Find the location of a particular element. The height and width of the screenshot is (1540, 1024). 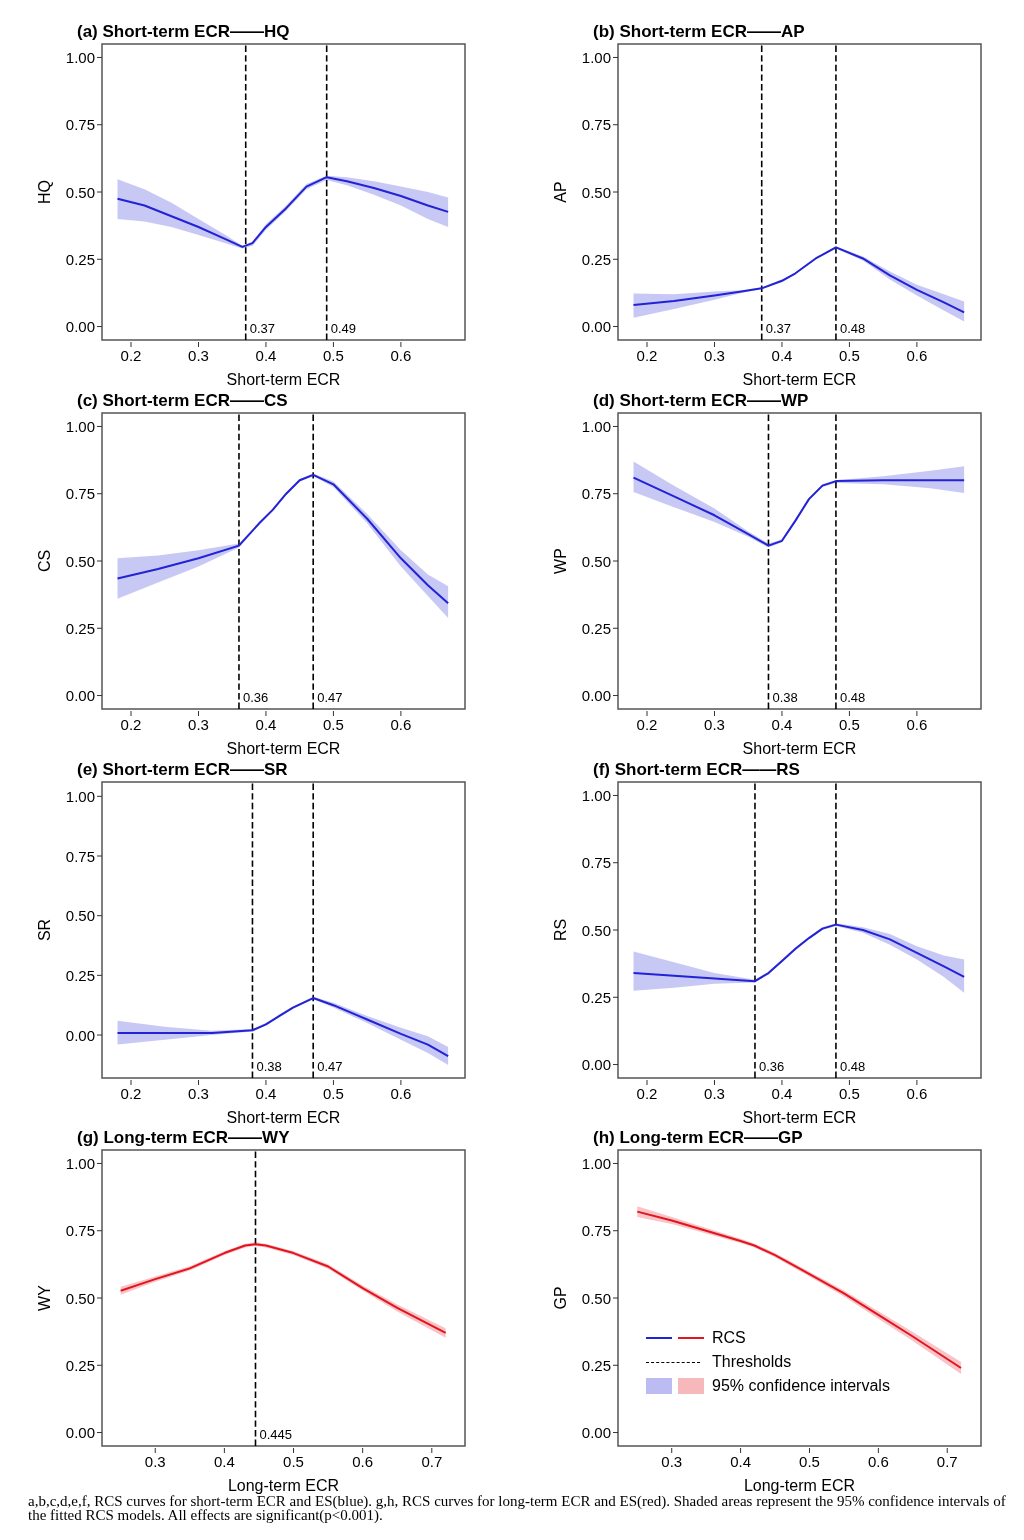

chart-title: (f) Short-term ECR——RS is located at coordinates (696, 769).